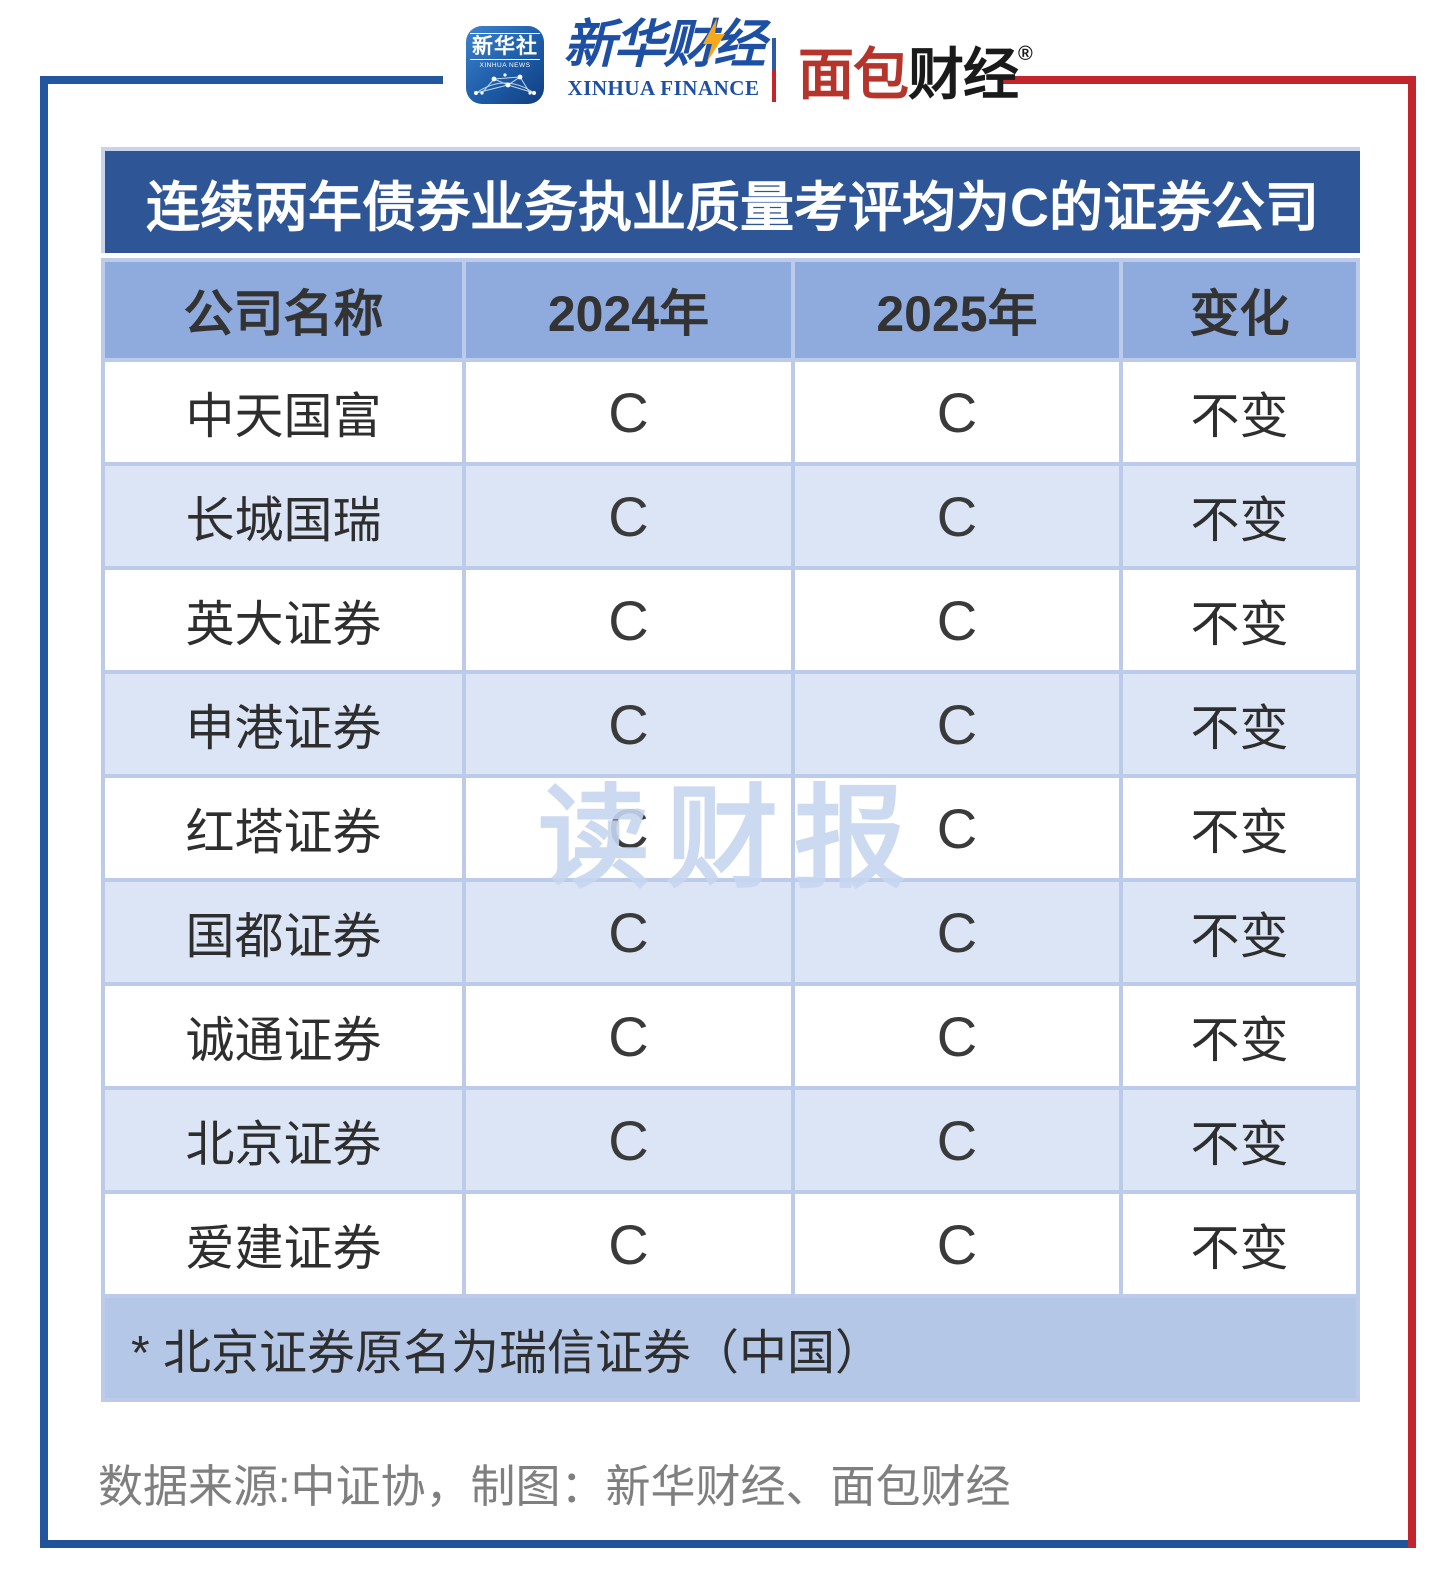 This screenshot has width=1456, height=1588. What do you see at coordinates (283, 1036) in the screenshot?
I see `company-cell: 诚通证券` at bounding box center [283, 1036].